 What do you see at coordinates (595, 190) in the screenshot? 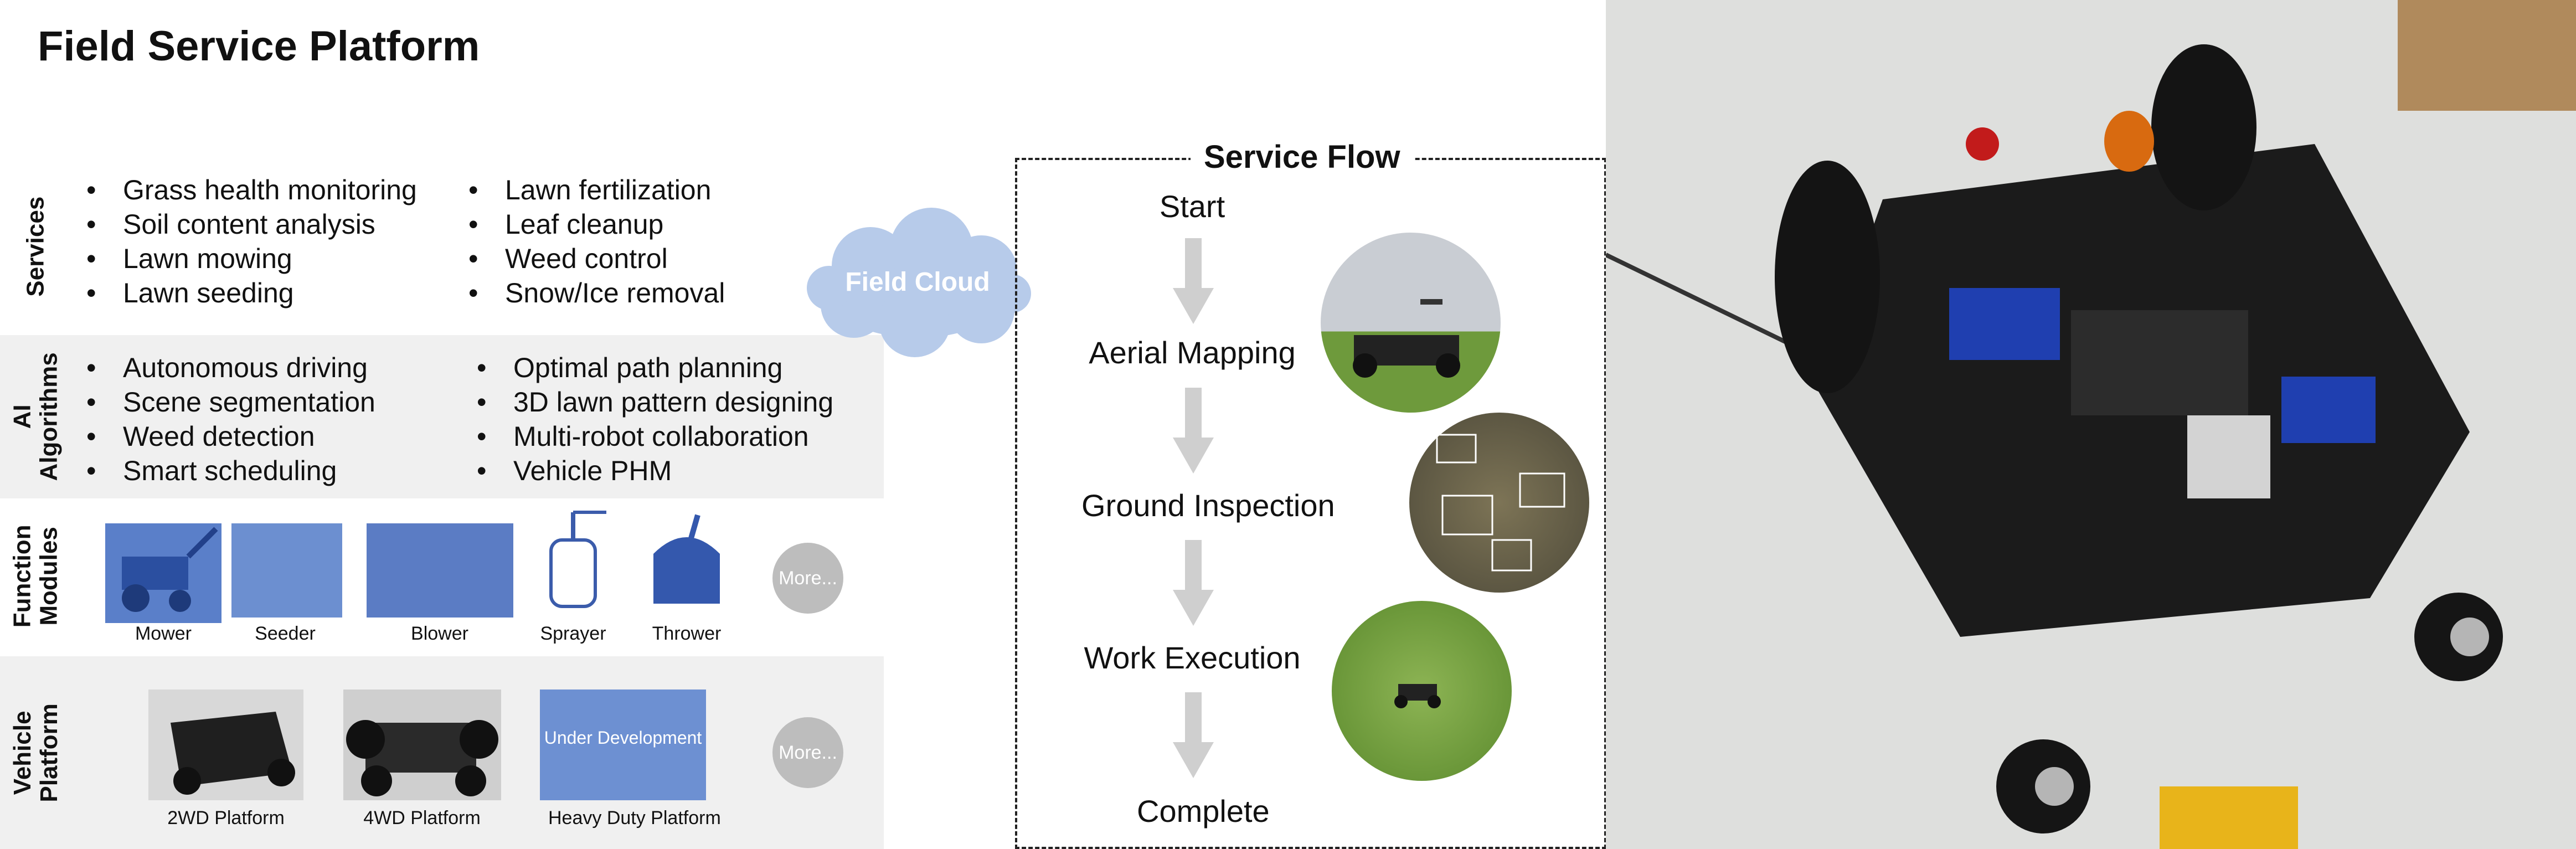
I see `list-item: Lawn fertilization` at bounding box center [595, 190].